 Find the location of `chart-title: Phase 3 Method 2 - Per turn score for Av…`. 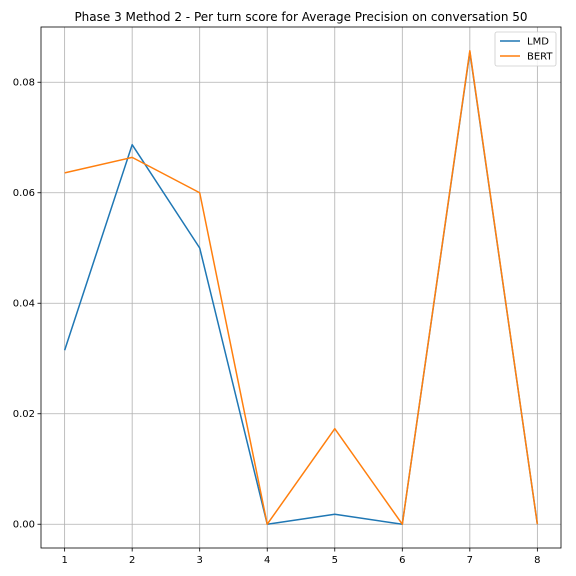

chart-title: Phase 3 Method 2 - Per turn score for Av… is located at coordinates (300, 17).